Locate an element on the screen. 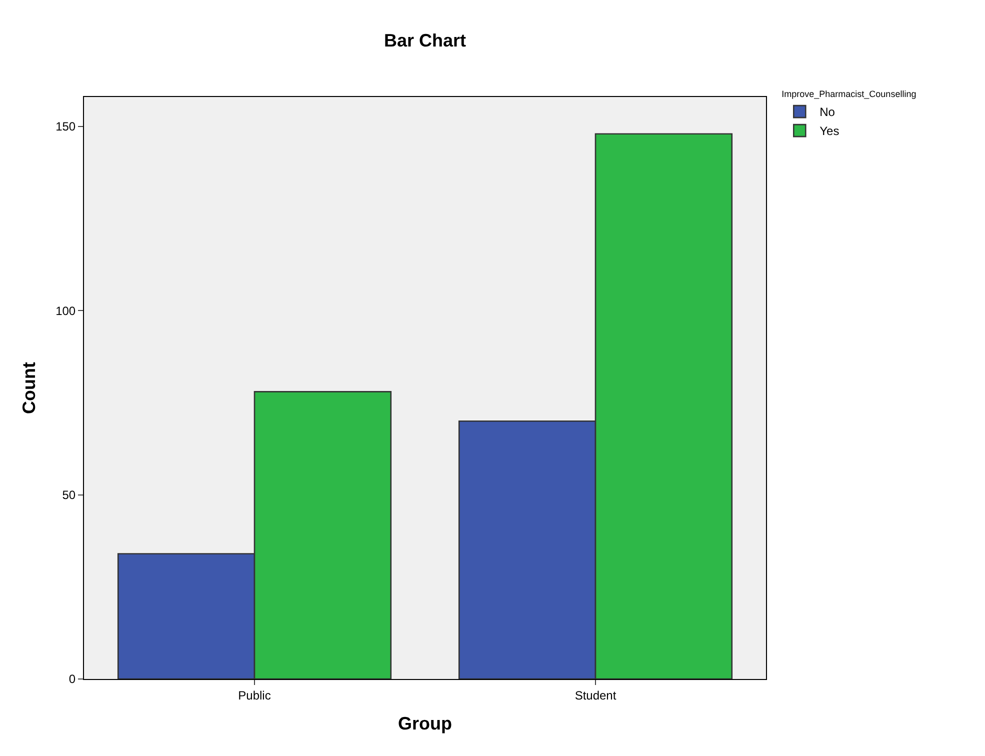 The width and height of the screenshot is (985, 756). y-tick-label: 150 is located at coordinates (66, 127).